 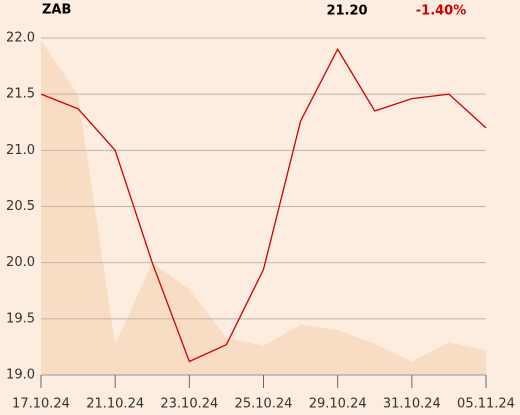 What do you see at coordinates (346, 11) in the screenshot?
I see `price: 21.20` at bounding box center [346, 11].